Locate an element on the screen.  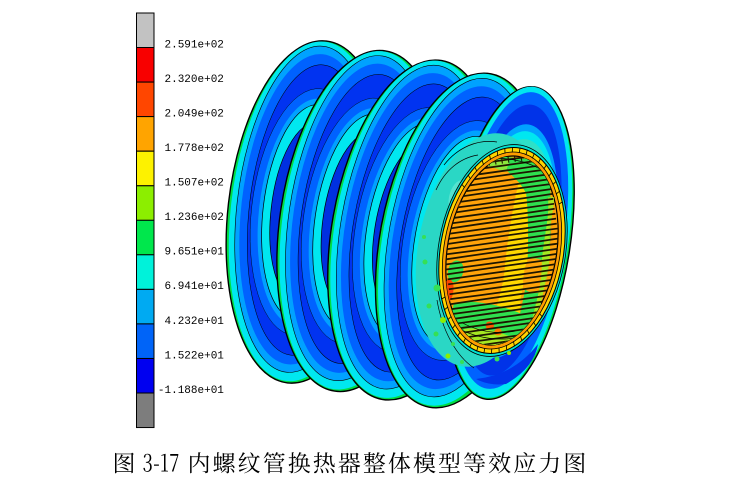
svg-text: 4.232e+01 is located at coordinates (195, 322).